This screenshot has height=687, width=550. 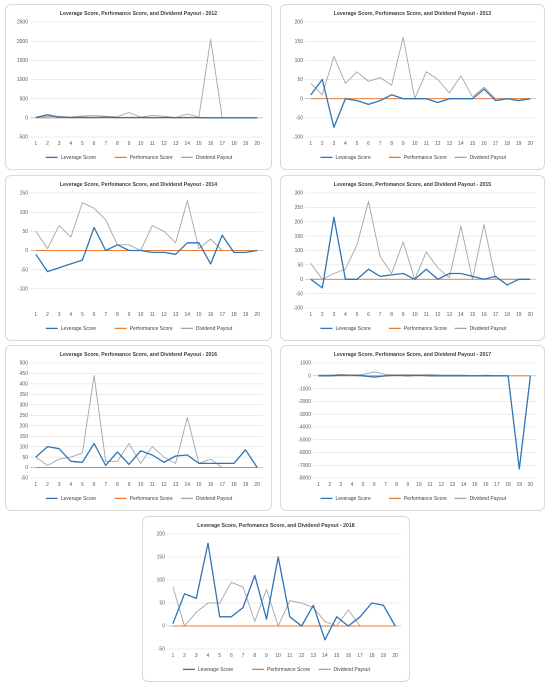 What do you see at coordinates (22, 61) in the screenshot?
I see `y-tick-label: 1500` at bounding box center [22, 61].